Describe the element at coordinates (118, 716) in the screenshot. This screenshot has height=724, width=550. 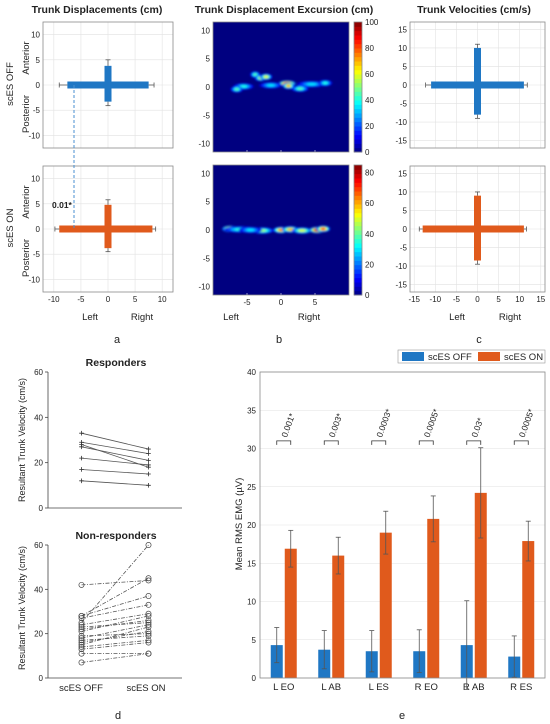
I see `panel-label-d: d` at that location.